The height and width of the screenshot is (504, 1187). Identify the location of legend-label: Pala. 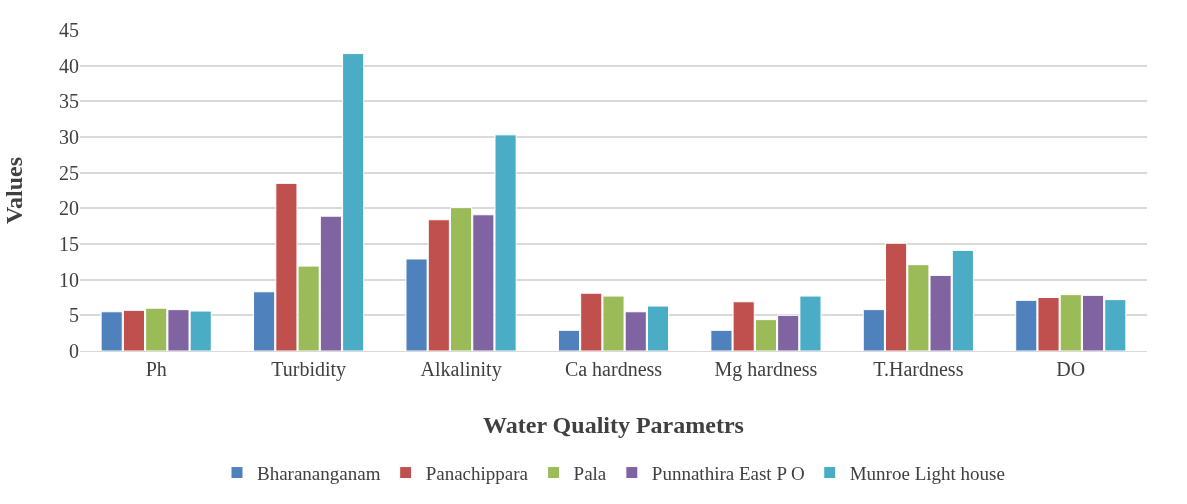
(590, 473).